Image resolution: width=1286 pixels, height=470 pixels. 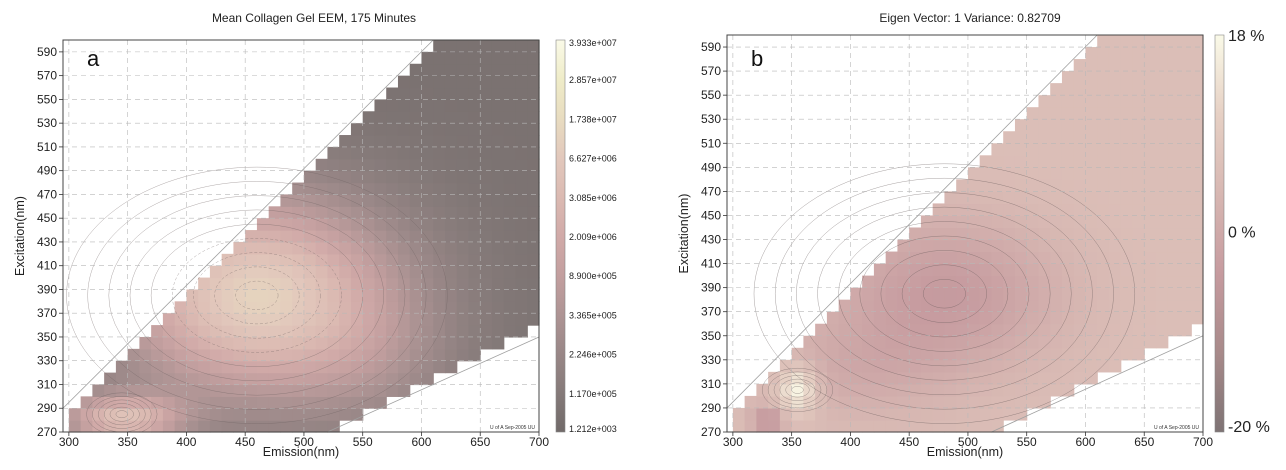 What do you see at coordinates (1249, 427) in the screenshot?
I see `colorbar-label: -20 %` at bounding box center [1249, 427].